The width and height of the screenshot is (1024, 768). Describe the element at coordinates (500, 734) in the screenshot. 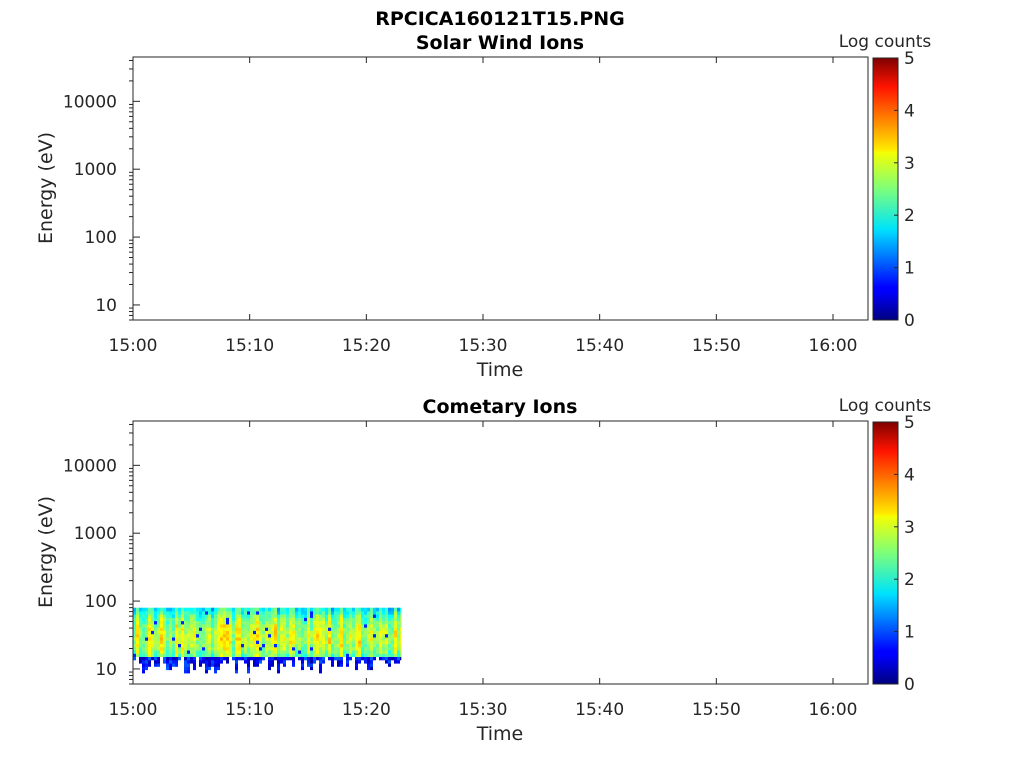

I see `x-axis-label: Time` at that location.